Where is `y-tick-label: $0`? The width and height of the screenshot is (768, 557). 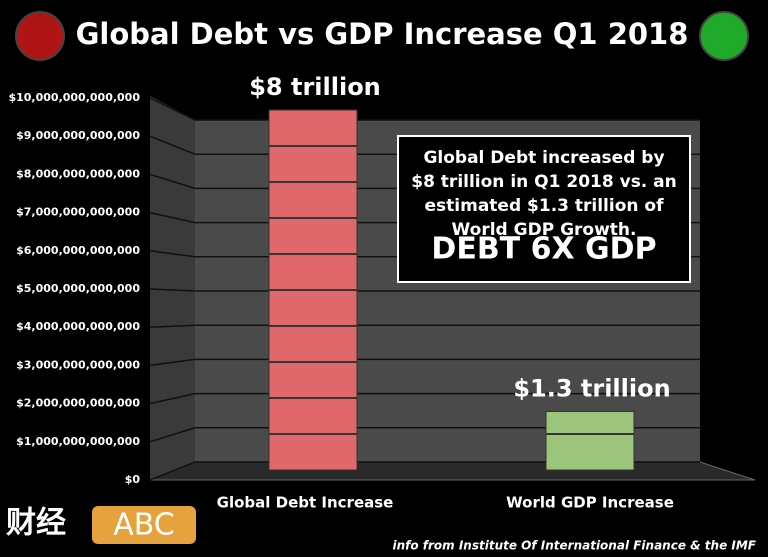
y-tick-label: $0 is located at coordinates (133, 479).